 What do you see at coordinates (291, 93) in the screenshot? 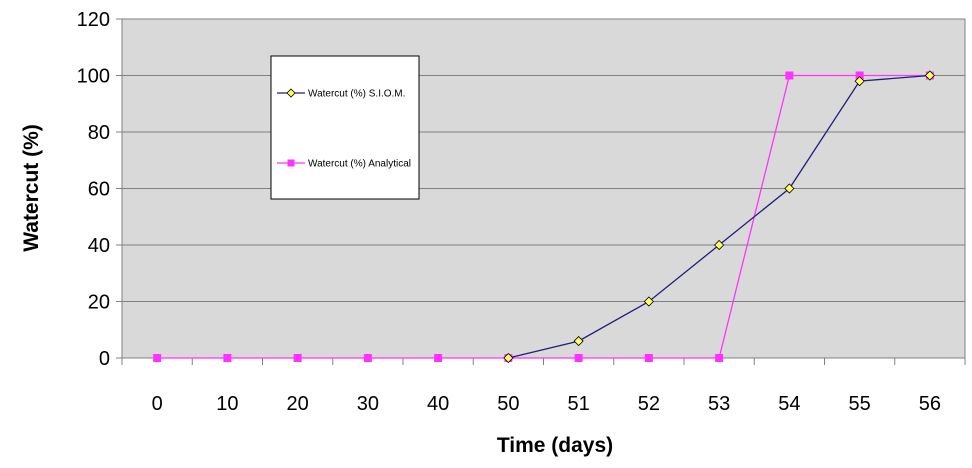
I see `legend-marker-diamond` at bounding box center [291, 93].